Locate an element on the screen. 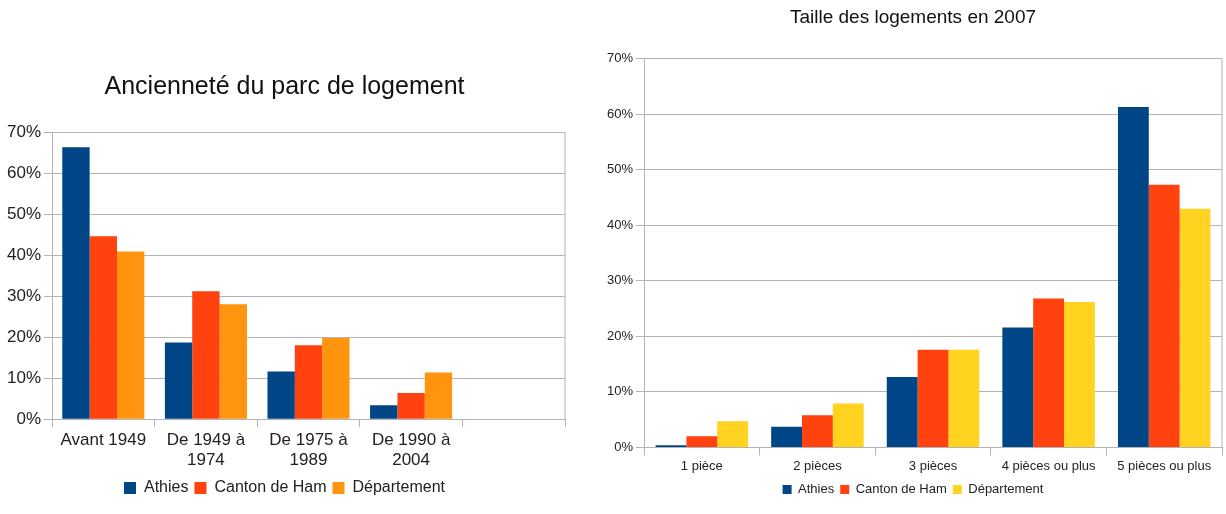  chart-title: Ancienneté du parc de logement is located at coordinates (284, 84).